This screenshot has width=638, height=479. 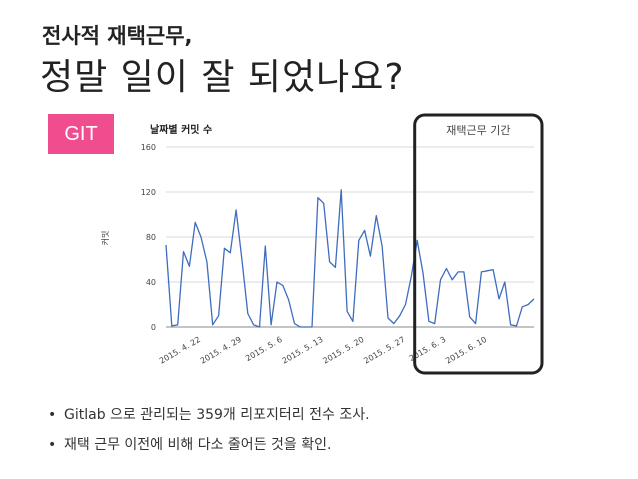 What do you see at coordinates (117, 36) in the screenshot?
I see `slide-subtitle: 전사적 재택근무,` at bounding box center [117, 36].